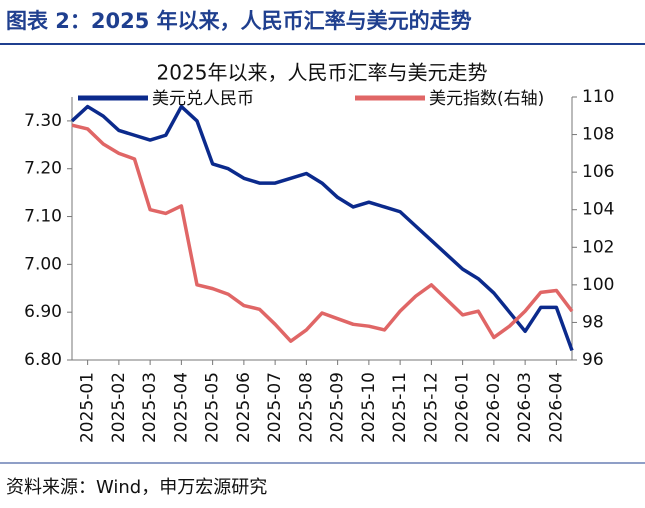  Describe the element at coordinates (556, 407) in the screenshot. I see `x-tick-label: 2026-04` at that location.